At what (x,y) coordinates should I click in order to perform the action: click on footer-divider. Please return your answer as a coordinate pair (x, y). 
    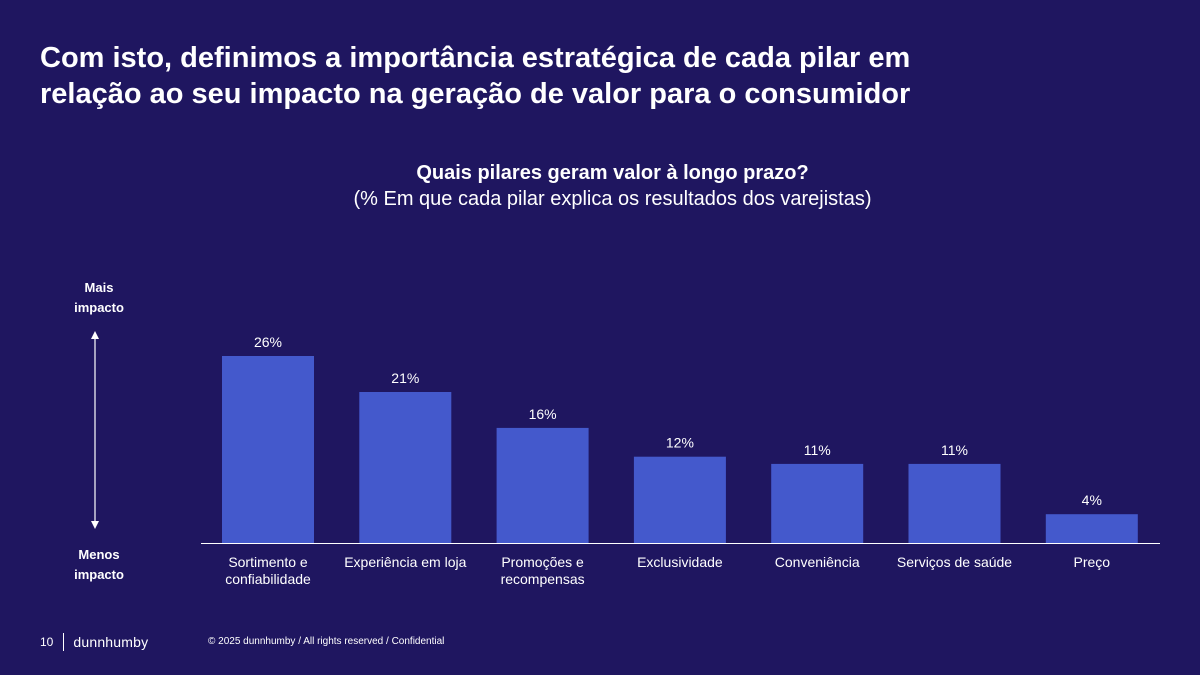
    Looking at the image, I should click on (64, 642).